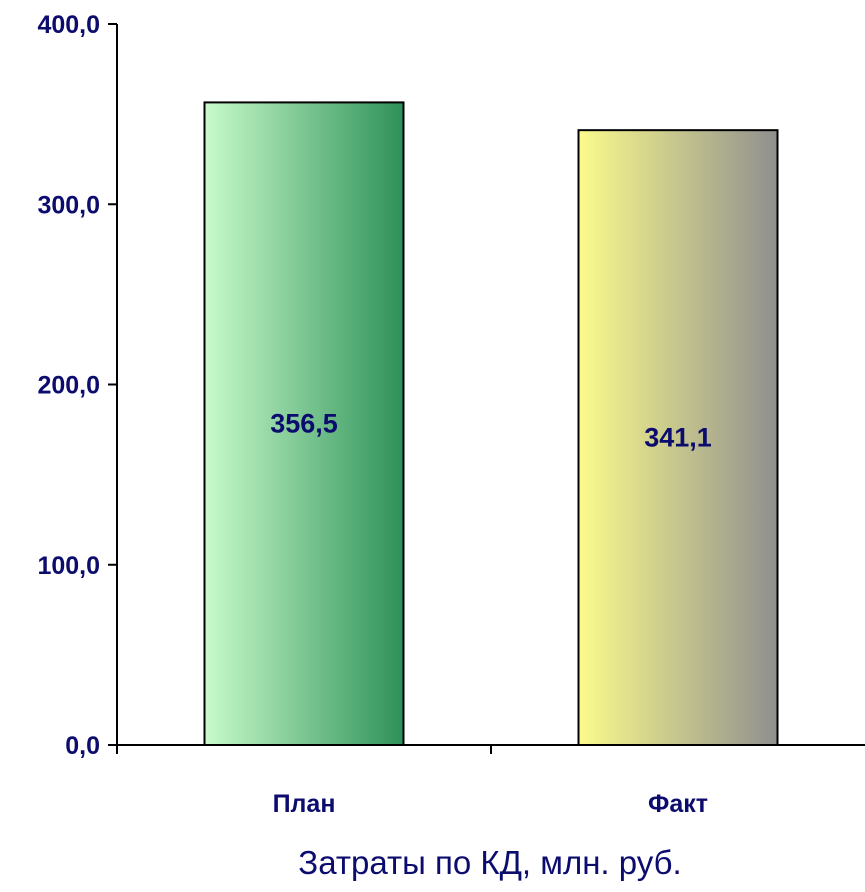 The width and height of the screenshot is (865, 892). I want to click on x-axis: План Факт, so click(490, 781).